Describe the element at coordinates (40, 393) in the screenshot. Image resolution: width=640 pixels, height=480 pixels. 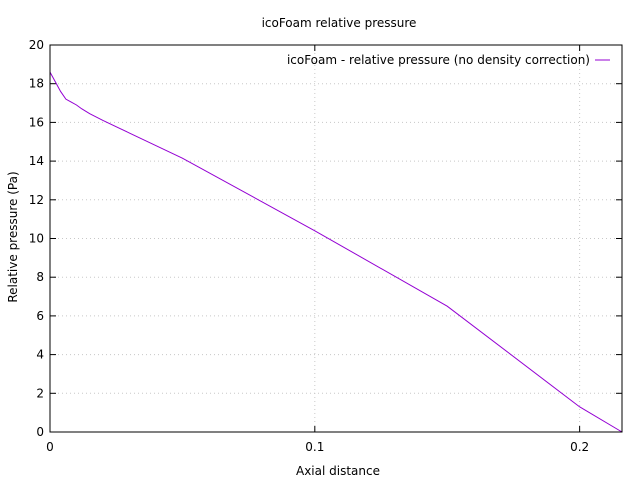
I see `y-tick-label: 2` at that location.